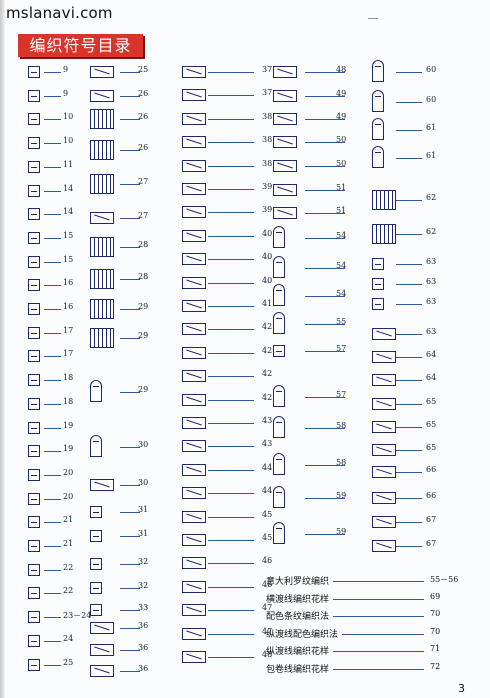 This screenshot has width=490, height=698. I want to click on page-ref: 21, so click(68, 519).